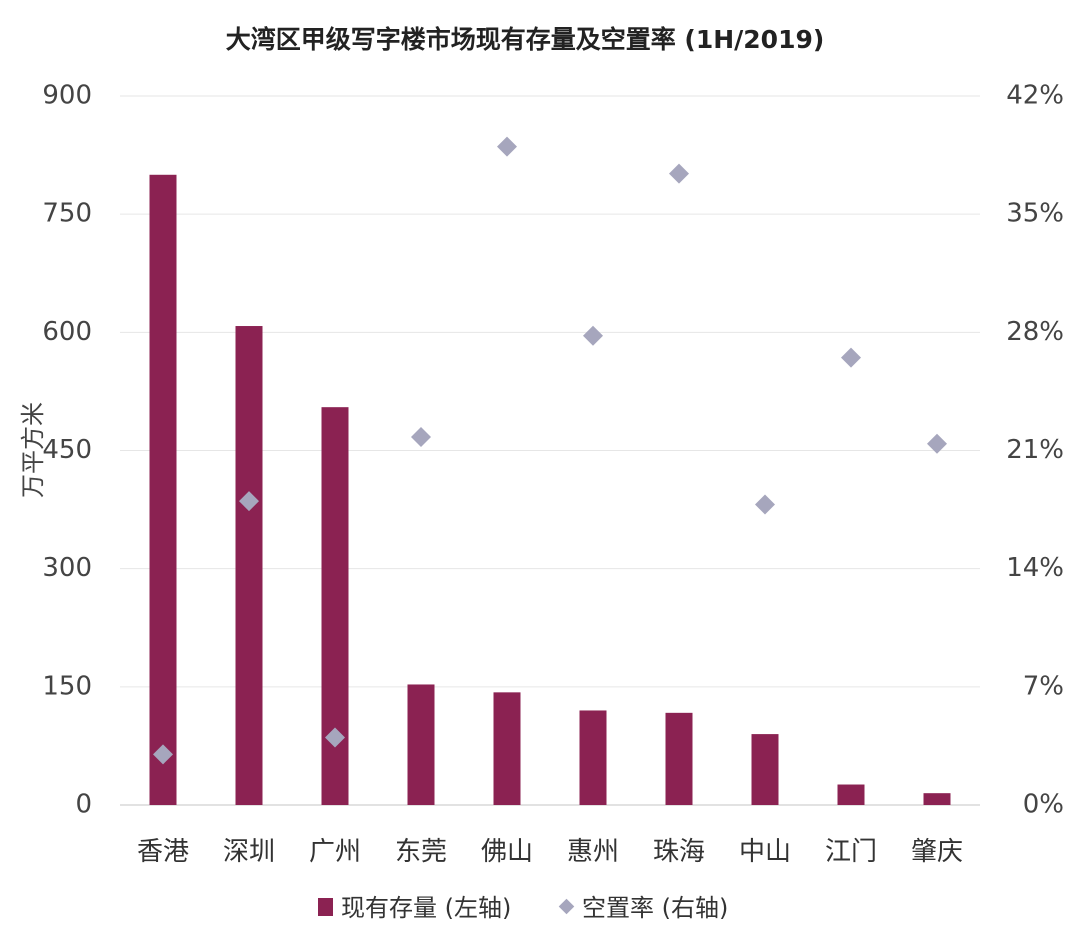 This screenshot has width=1080, height=943. I want to click on legend-bar-label: 现有存量 (左轴), so click(426, 908).